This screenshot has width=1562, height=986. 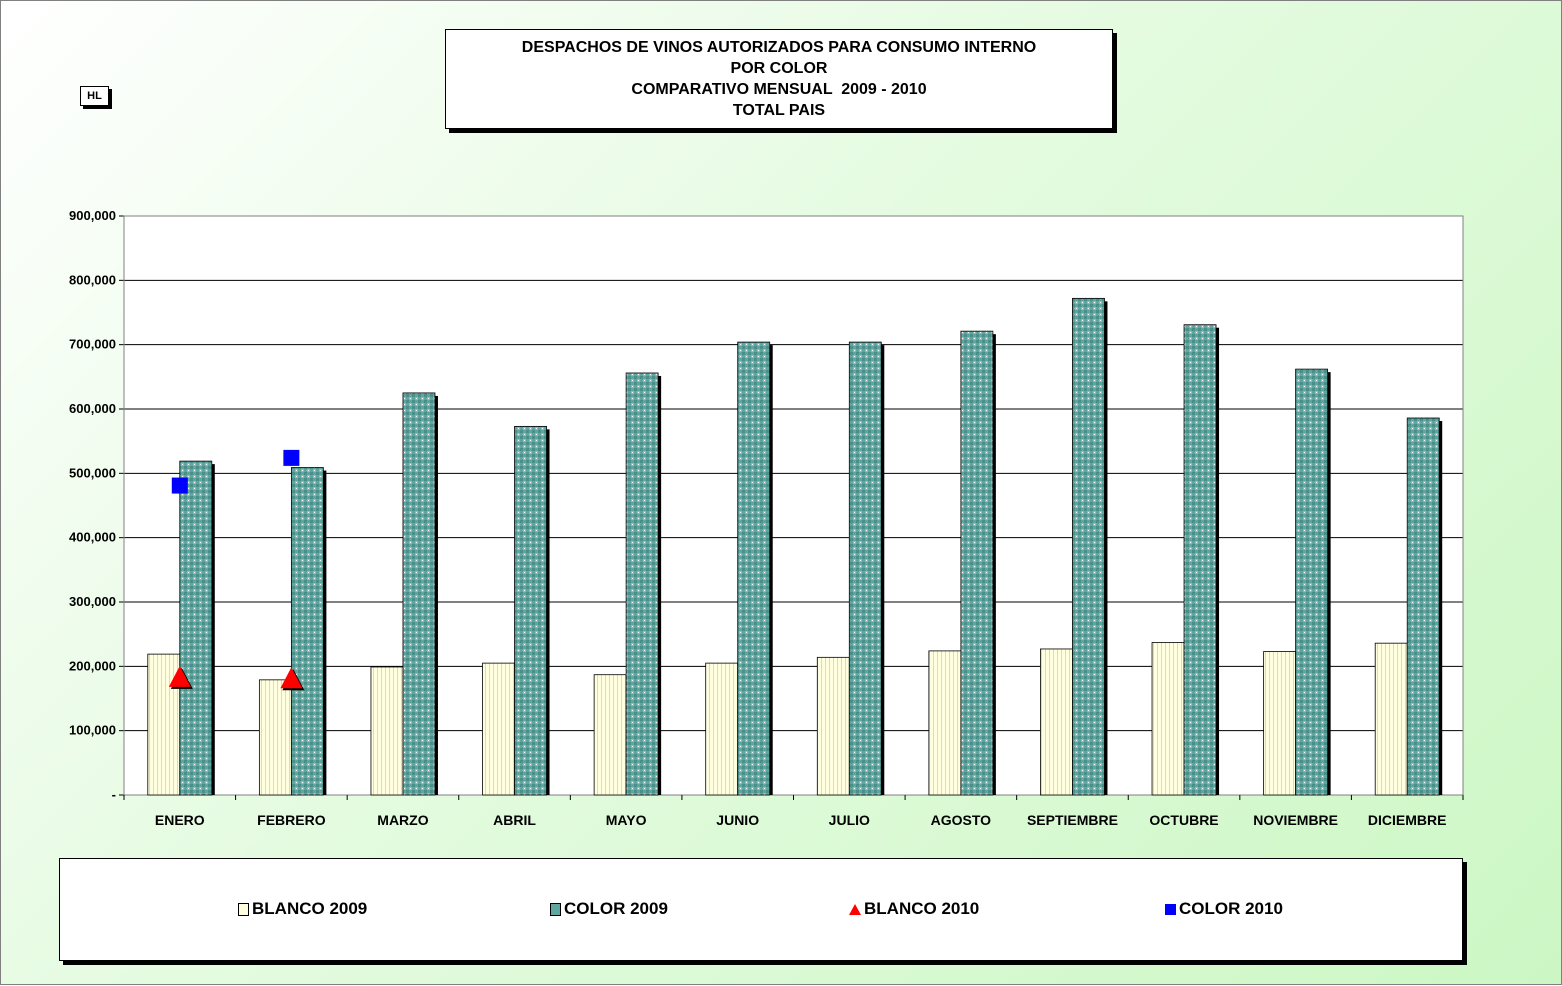 What do you see at coordinates (180, 820) in the screenshot?
I see `x-tick-label: ENERO` at bounding box center [180, 820].